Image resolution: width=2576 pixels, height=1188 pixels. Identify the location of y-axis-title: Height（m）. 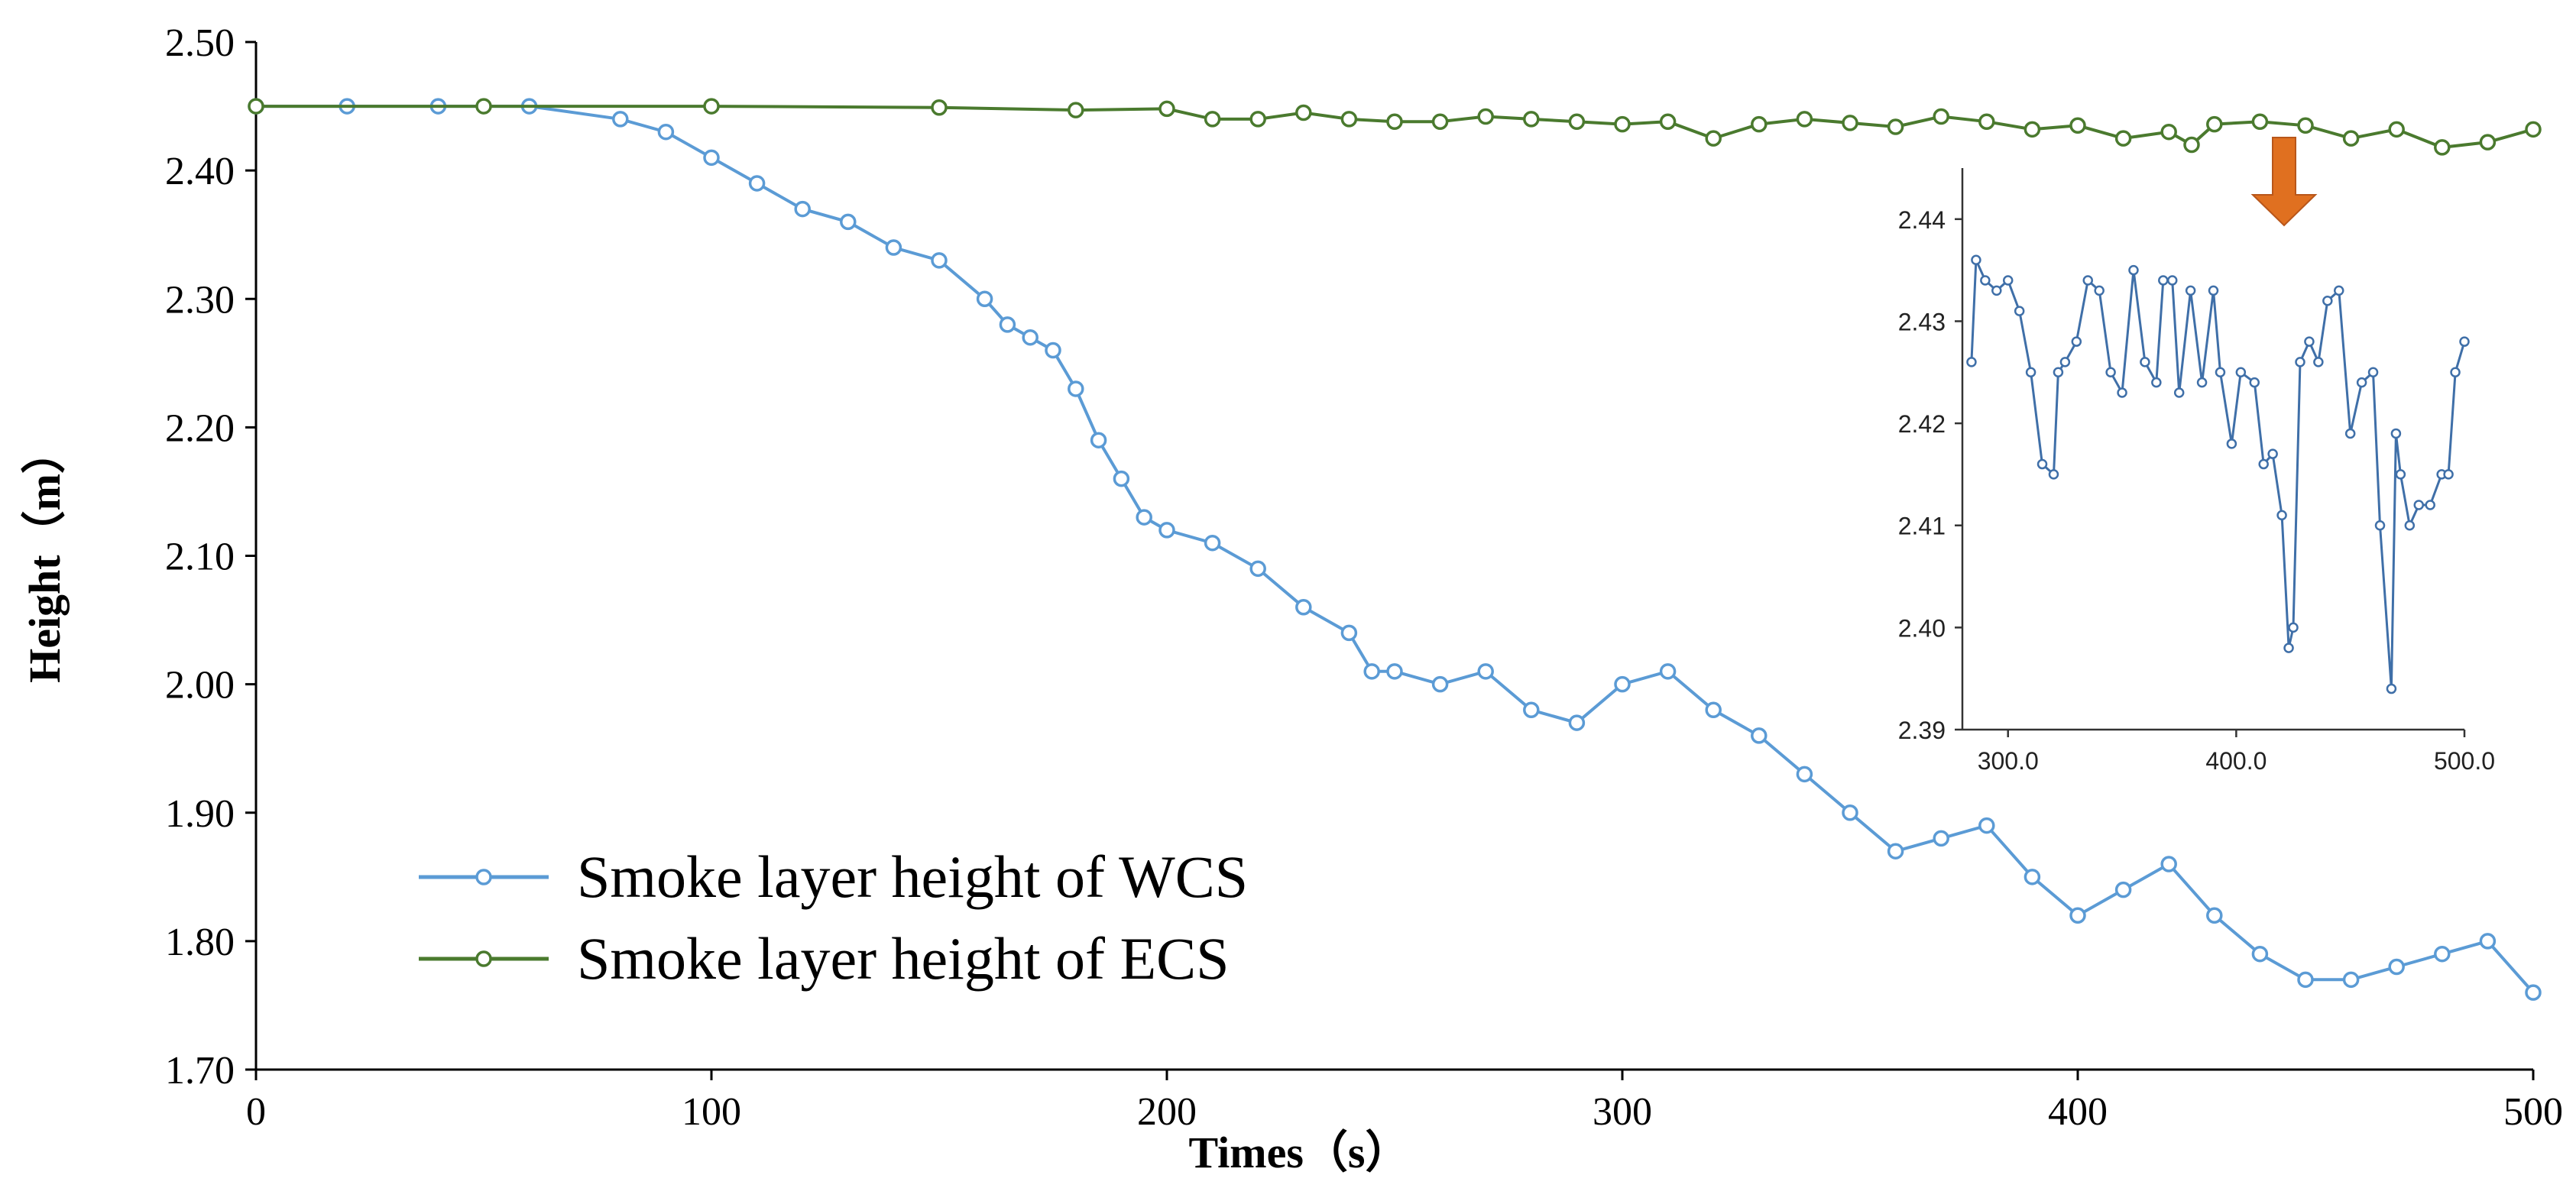
(45, 556).